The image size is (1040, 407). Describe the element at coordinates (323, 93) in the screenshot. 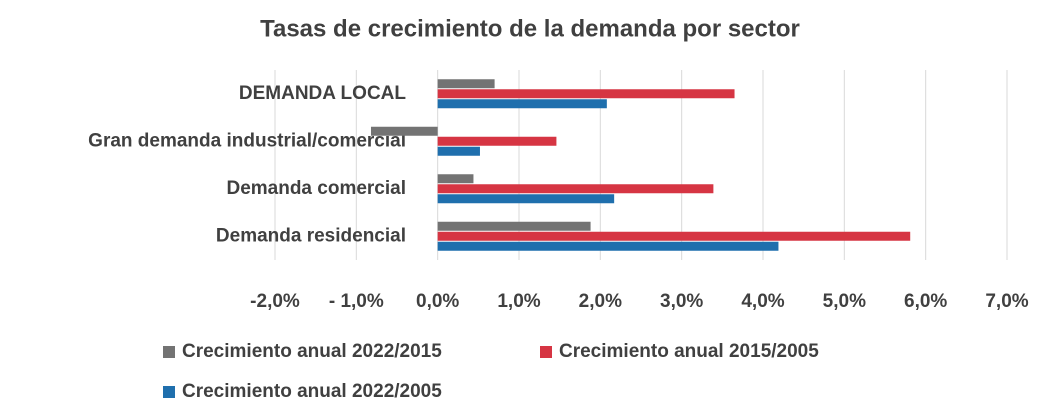

I see `category-label: DEMANDA LOCAL` at that location.